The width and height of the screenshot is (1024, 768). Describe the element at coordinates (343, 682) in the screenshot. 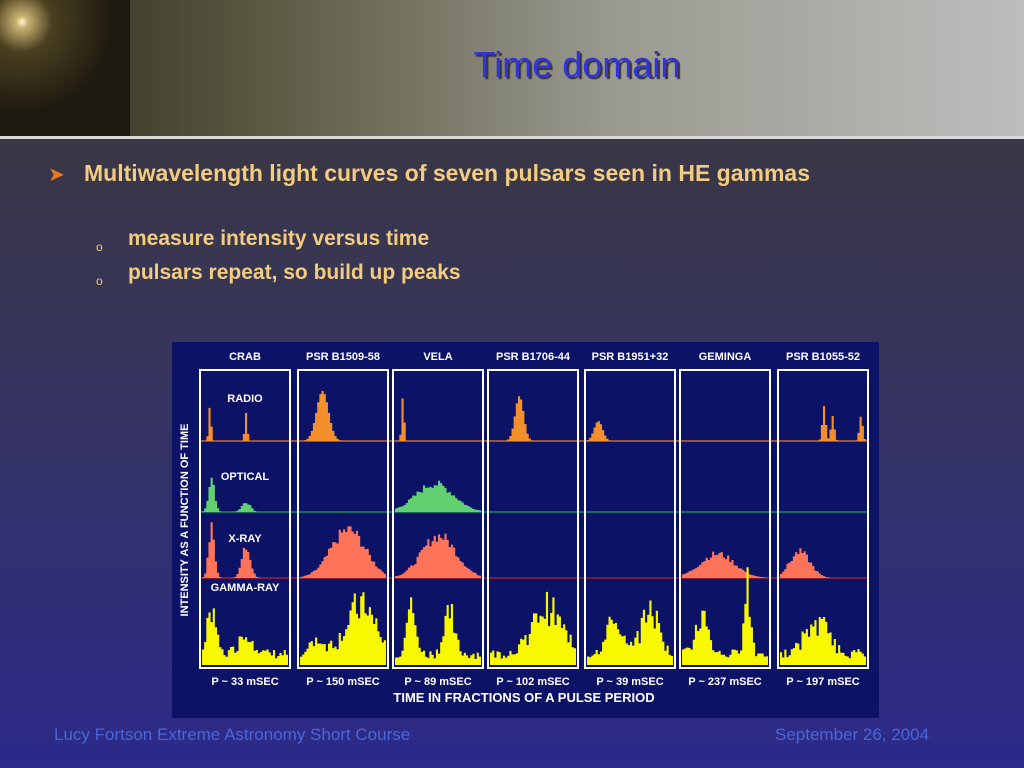

I see `period-label: P ~ 150 mSEC` at that location.